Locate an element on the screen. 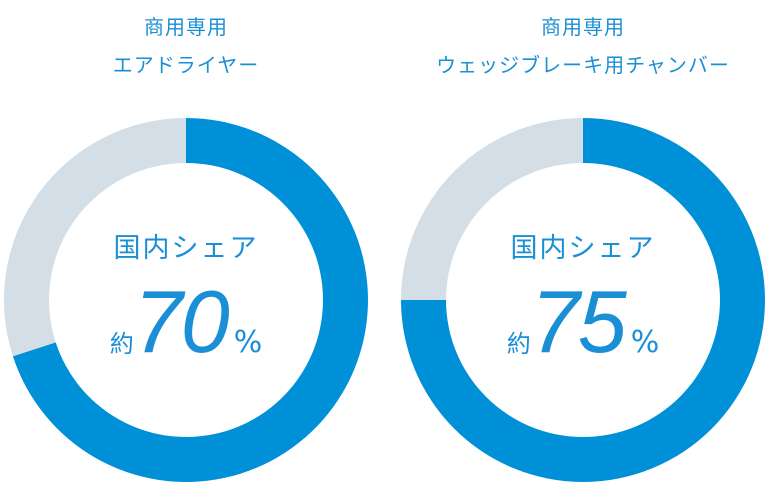  share-value: 約75% is located at coordinates (580, 322).